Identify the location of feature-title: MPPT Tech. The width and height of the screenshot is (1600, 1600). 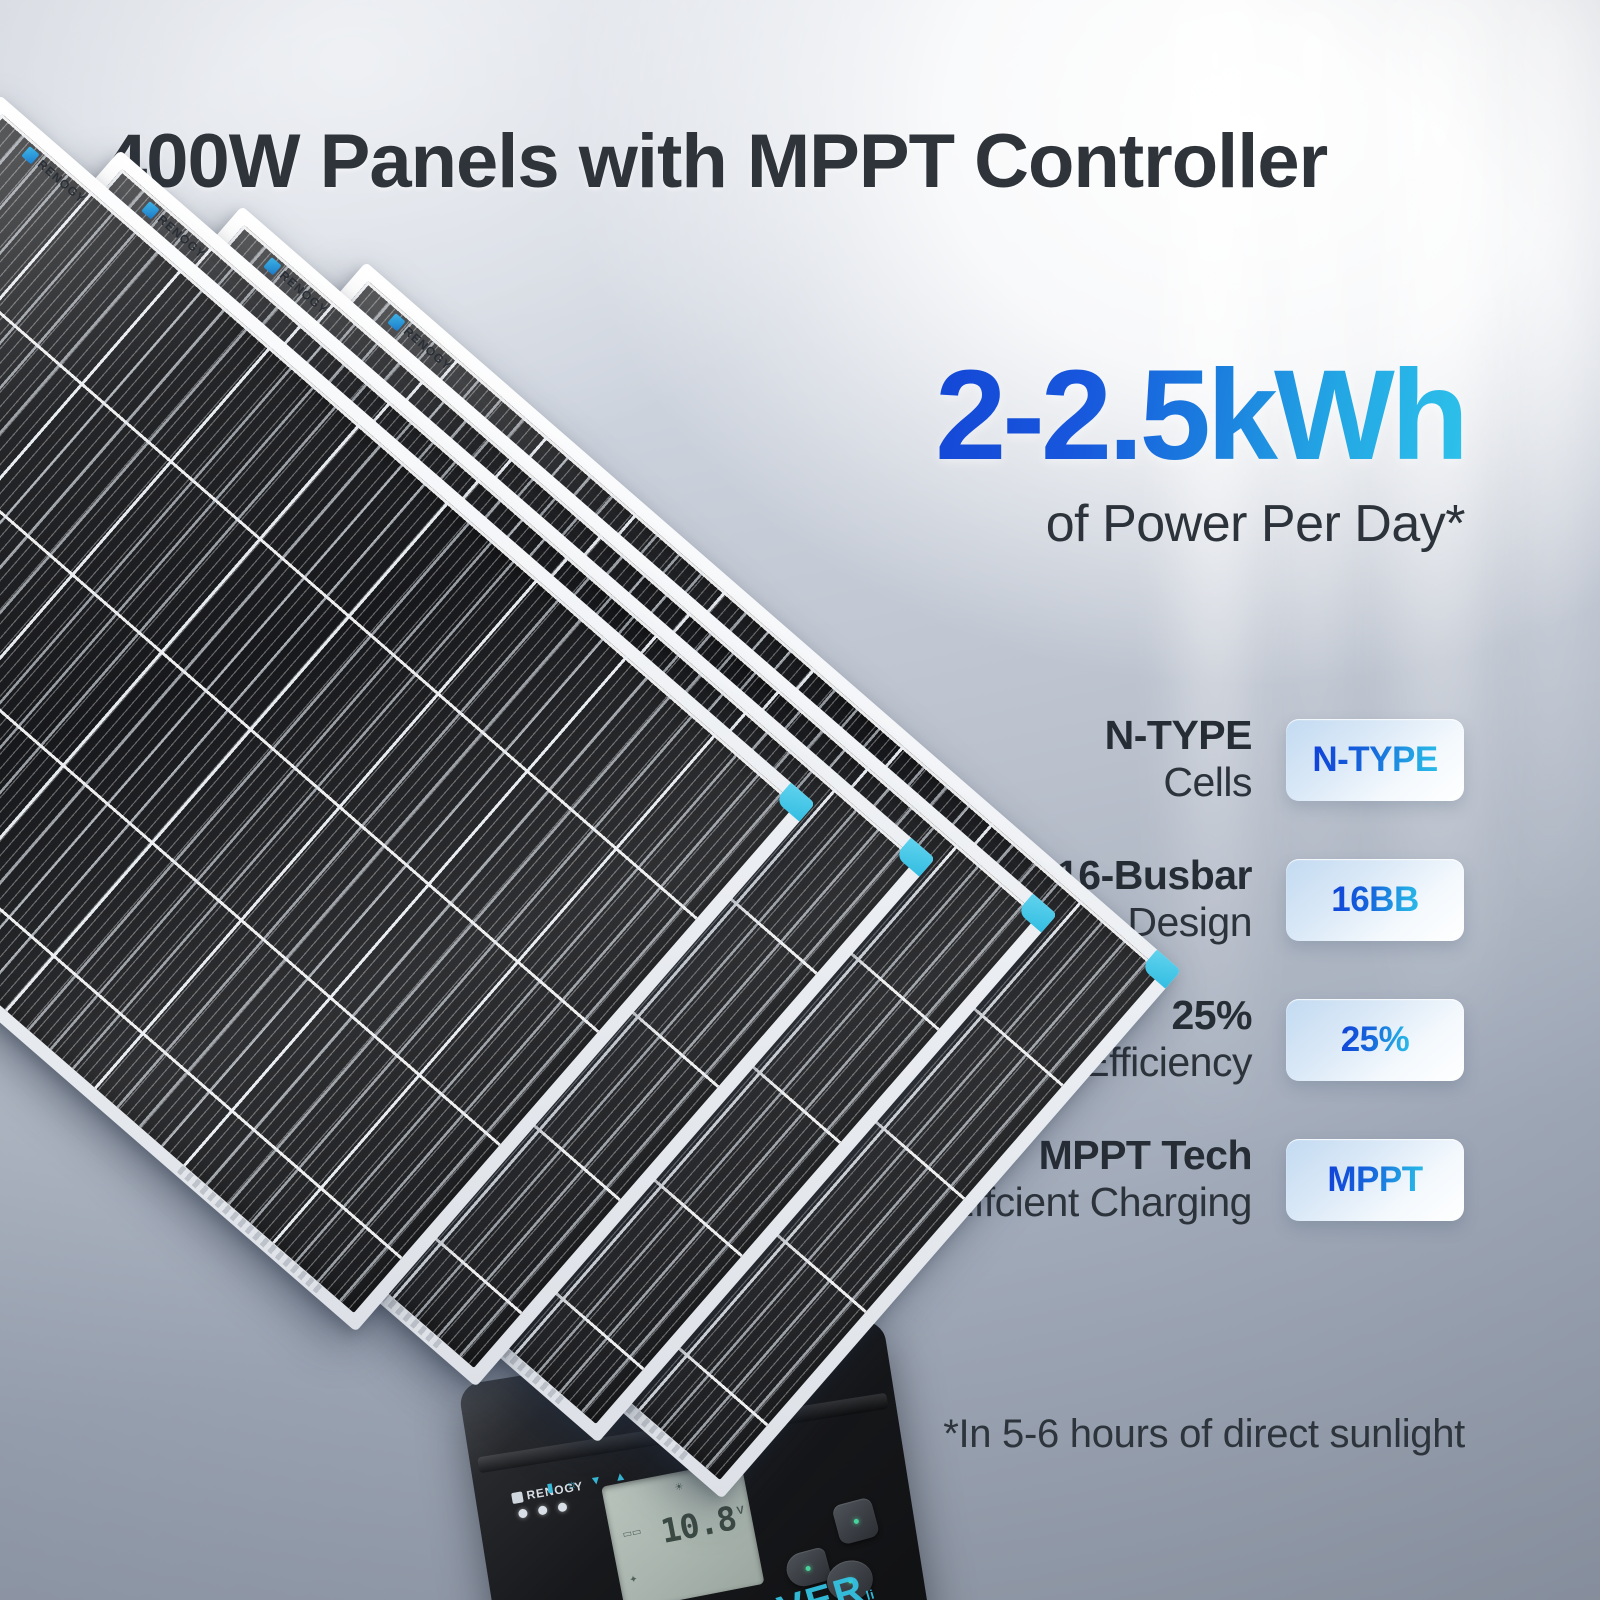
(1145, 1155).